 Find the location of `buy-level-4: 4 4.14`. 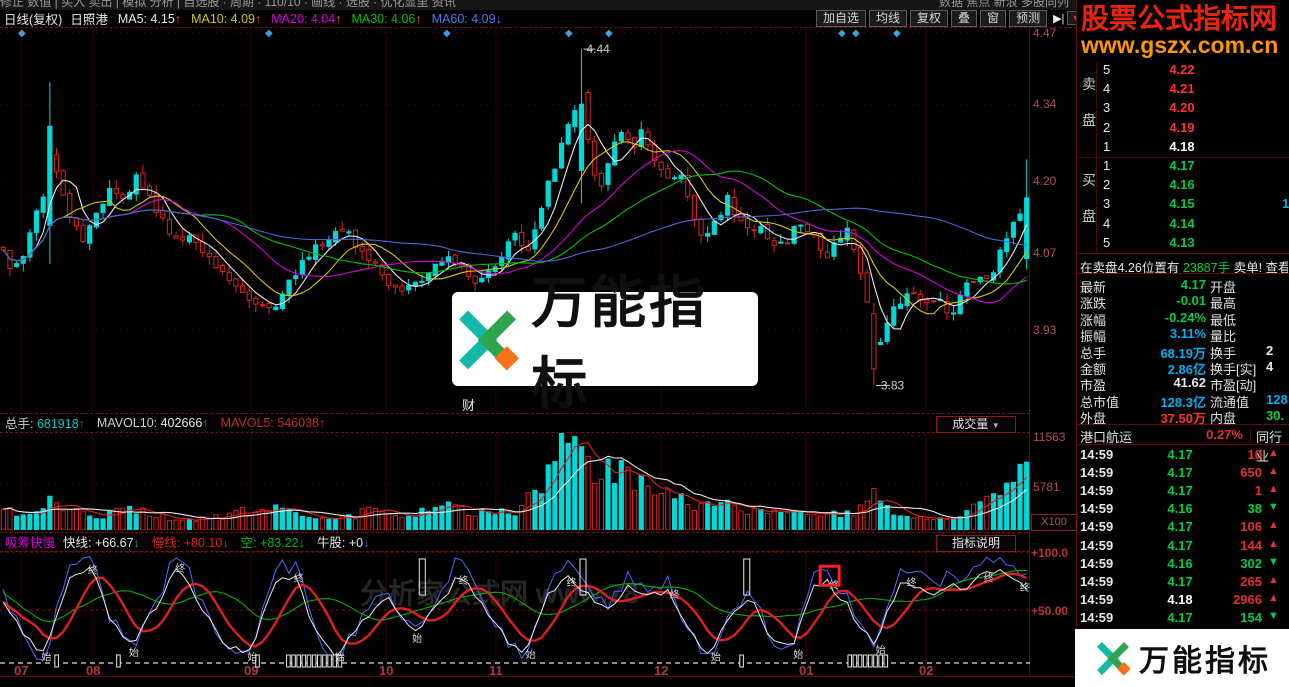

buy-level-4: 4 4.14 is located at coordinates (1183, 225).